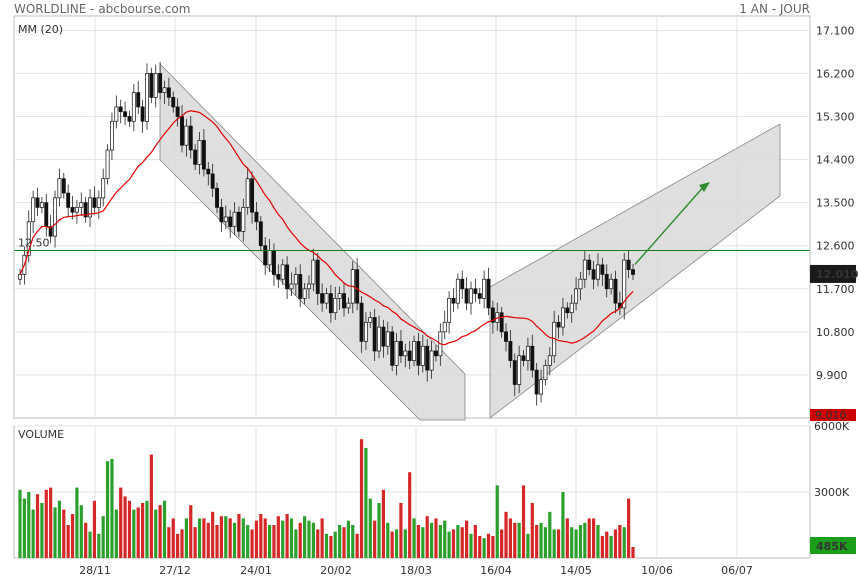 The image size is (860, 580). What do you see at coordinates (832, 375) in the screenshot?
I see `price-tick-label: 9.900` at bounding box center [832, 375].